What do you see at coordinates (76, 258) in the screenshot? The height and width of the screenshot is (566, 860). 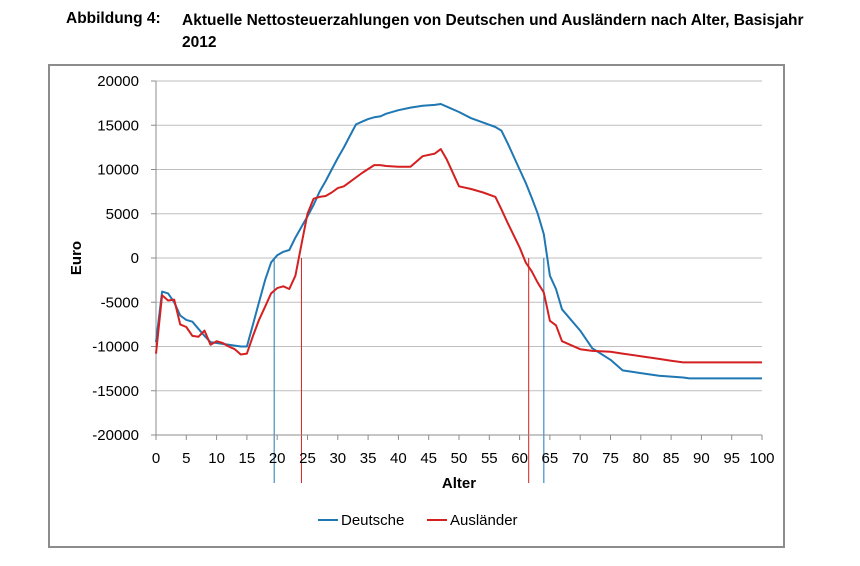 I see `y-axis-title: Euro` at bounding box center [76, 258].